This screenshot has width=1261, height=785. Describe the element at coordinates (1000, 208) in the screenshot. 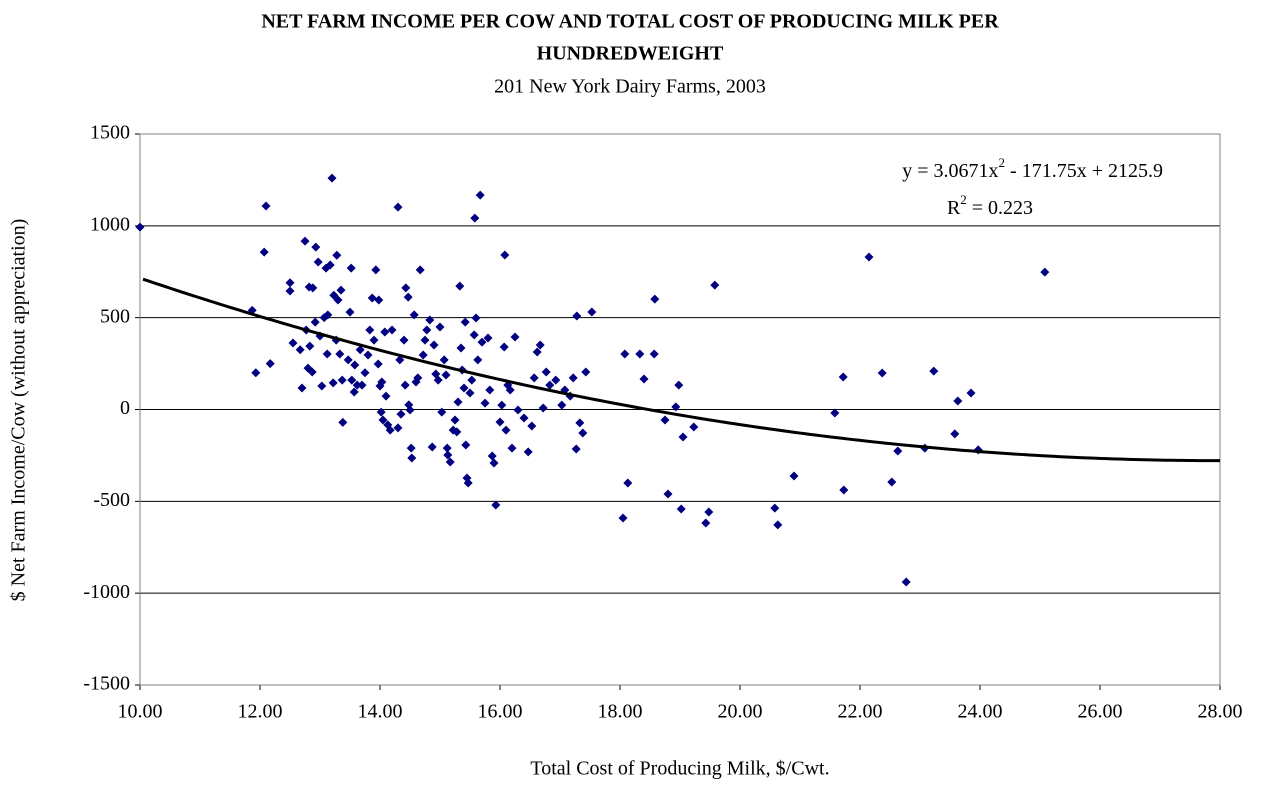

I see `r-squared-part: = 0.223` at that location.